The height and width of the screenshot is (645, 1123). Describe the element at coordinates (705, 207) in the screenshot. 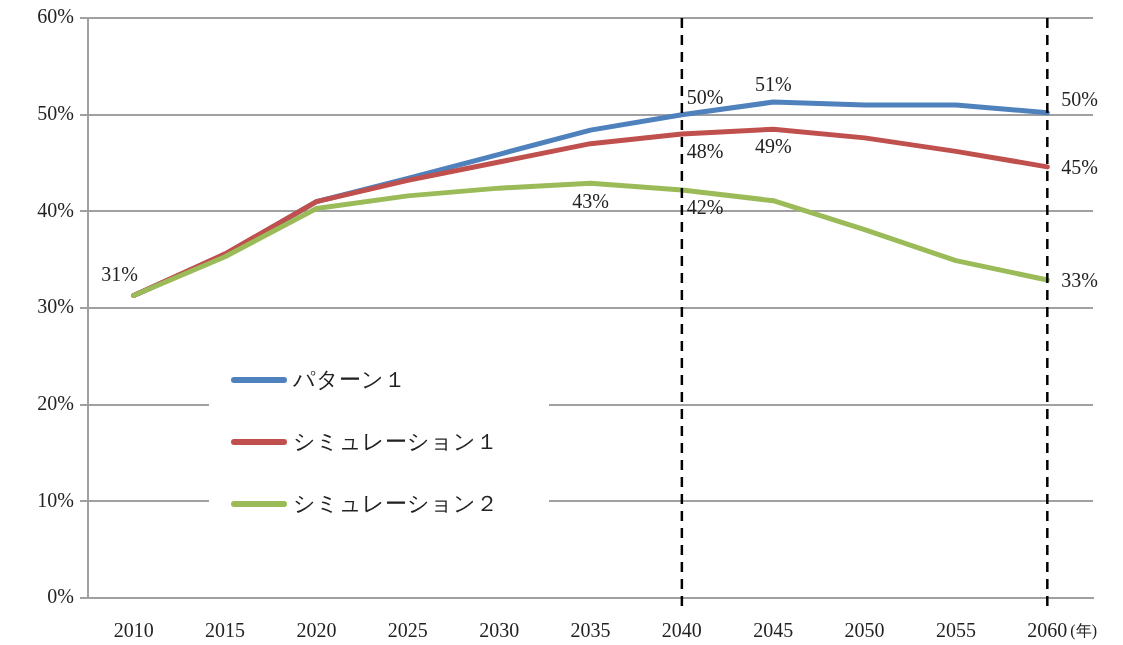

I see `data-label: 42%` at that location.